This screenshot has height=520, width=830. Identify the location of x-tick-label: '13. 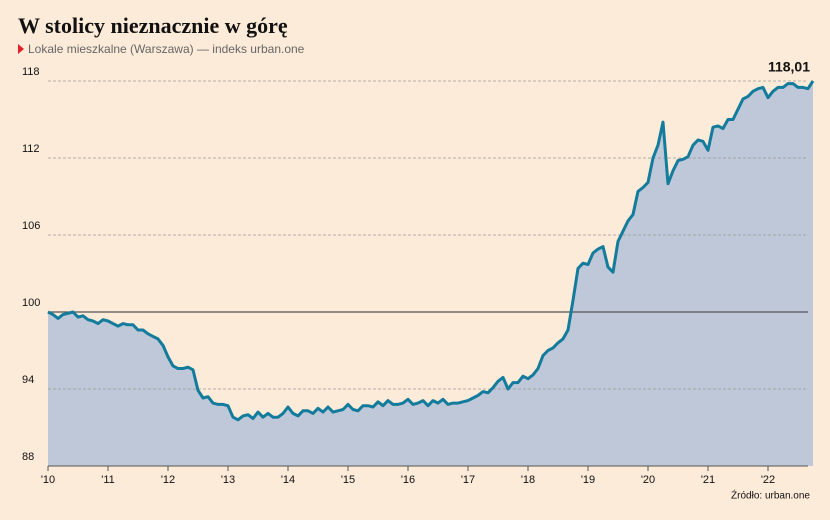
(228, 480).